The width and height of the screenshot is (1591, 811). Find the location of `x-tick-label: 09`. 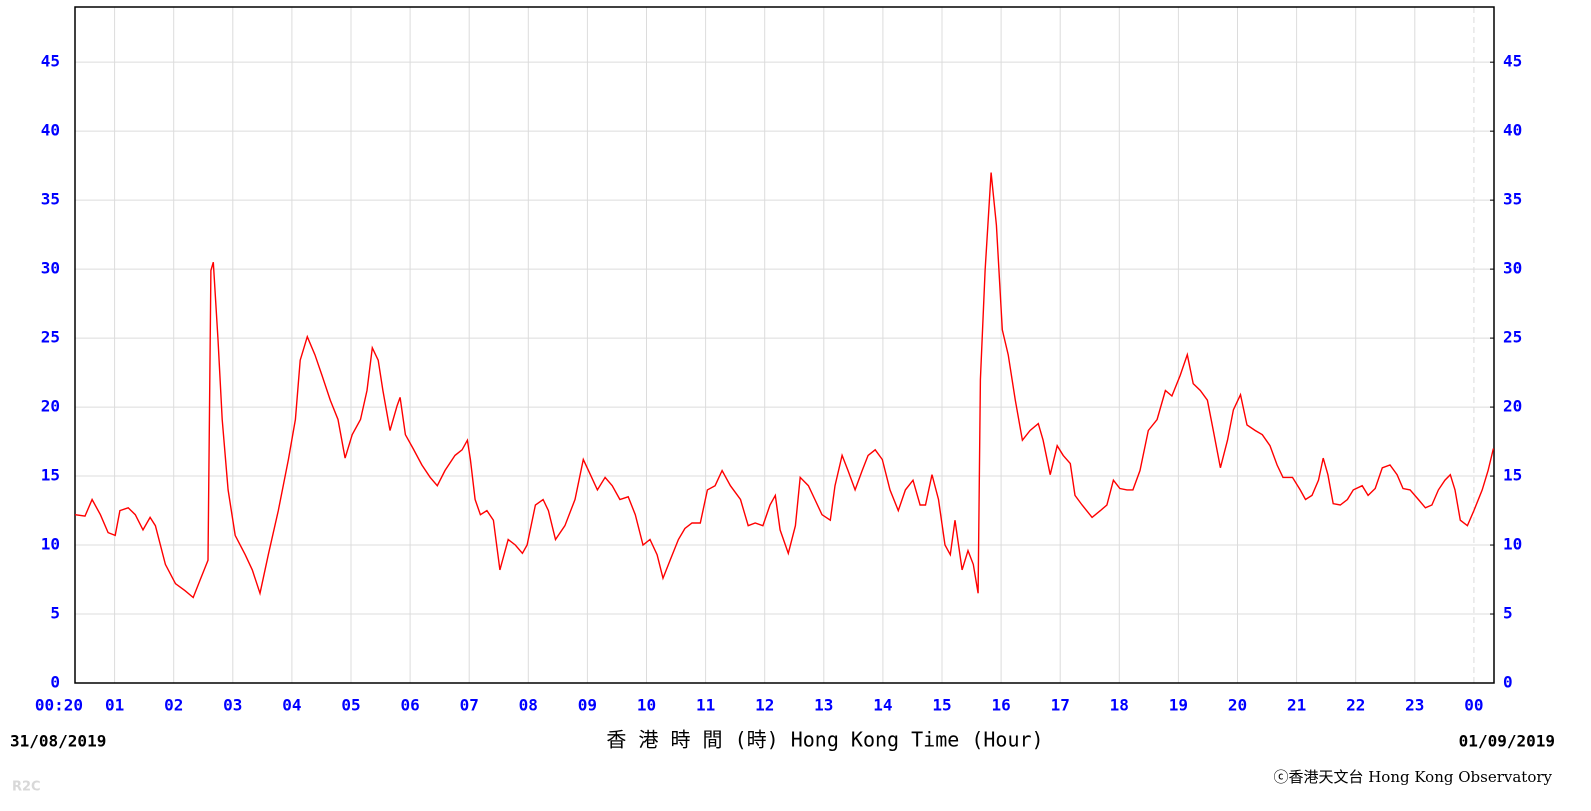

x-tick-label: 09 is located at coordinates (587, 705).